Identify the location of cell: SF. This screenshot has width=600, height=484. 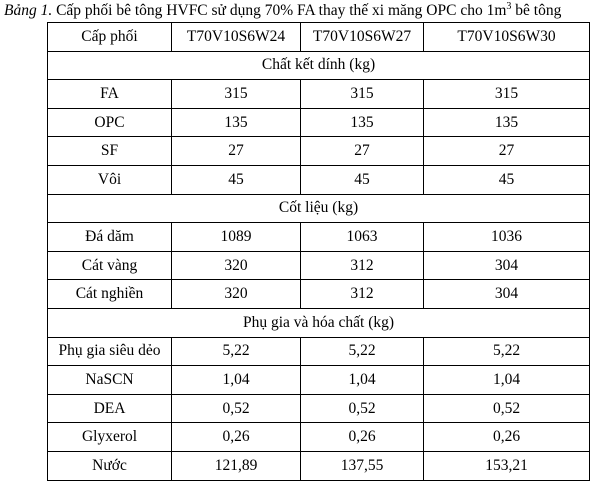
(109, 151).